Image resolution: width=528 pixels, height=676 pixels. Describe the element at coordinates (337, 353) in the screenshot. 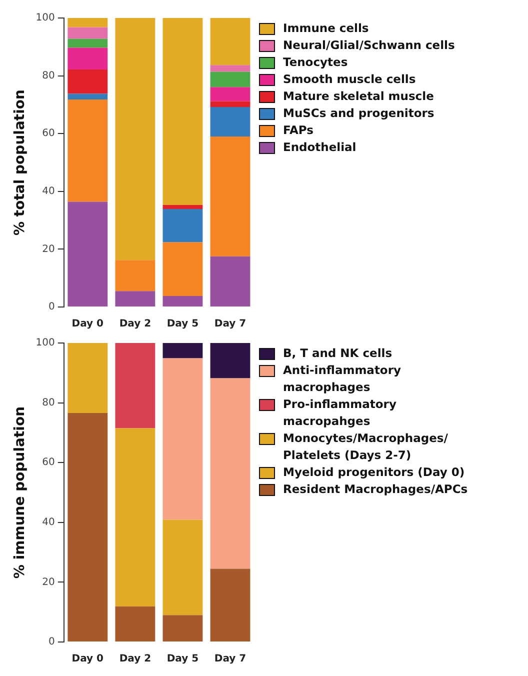

I see `legend-label: B, T and NK cells` at that location.